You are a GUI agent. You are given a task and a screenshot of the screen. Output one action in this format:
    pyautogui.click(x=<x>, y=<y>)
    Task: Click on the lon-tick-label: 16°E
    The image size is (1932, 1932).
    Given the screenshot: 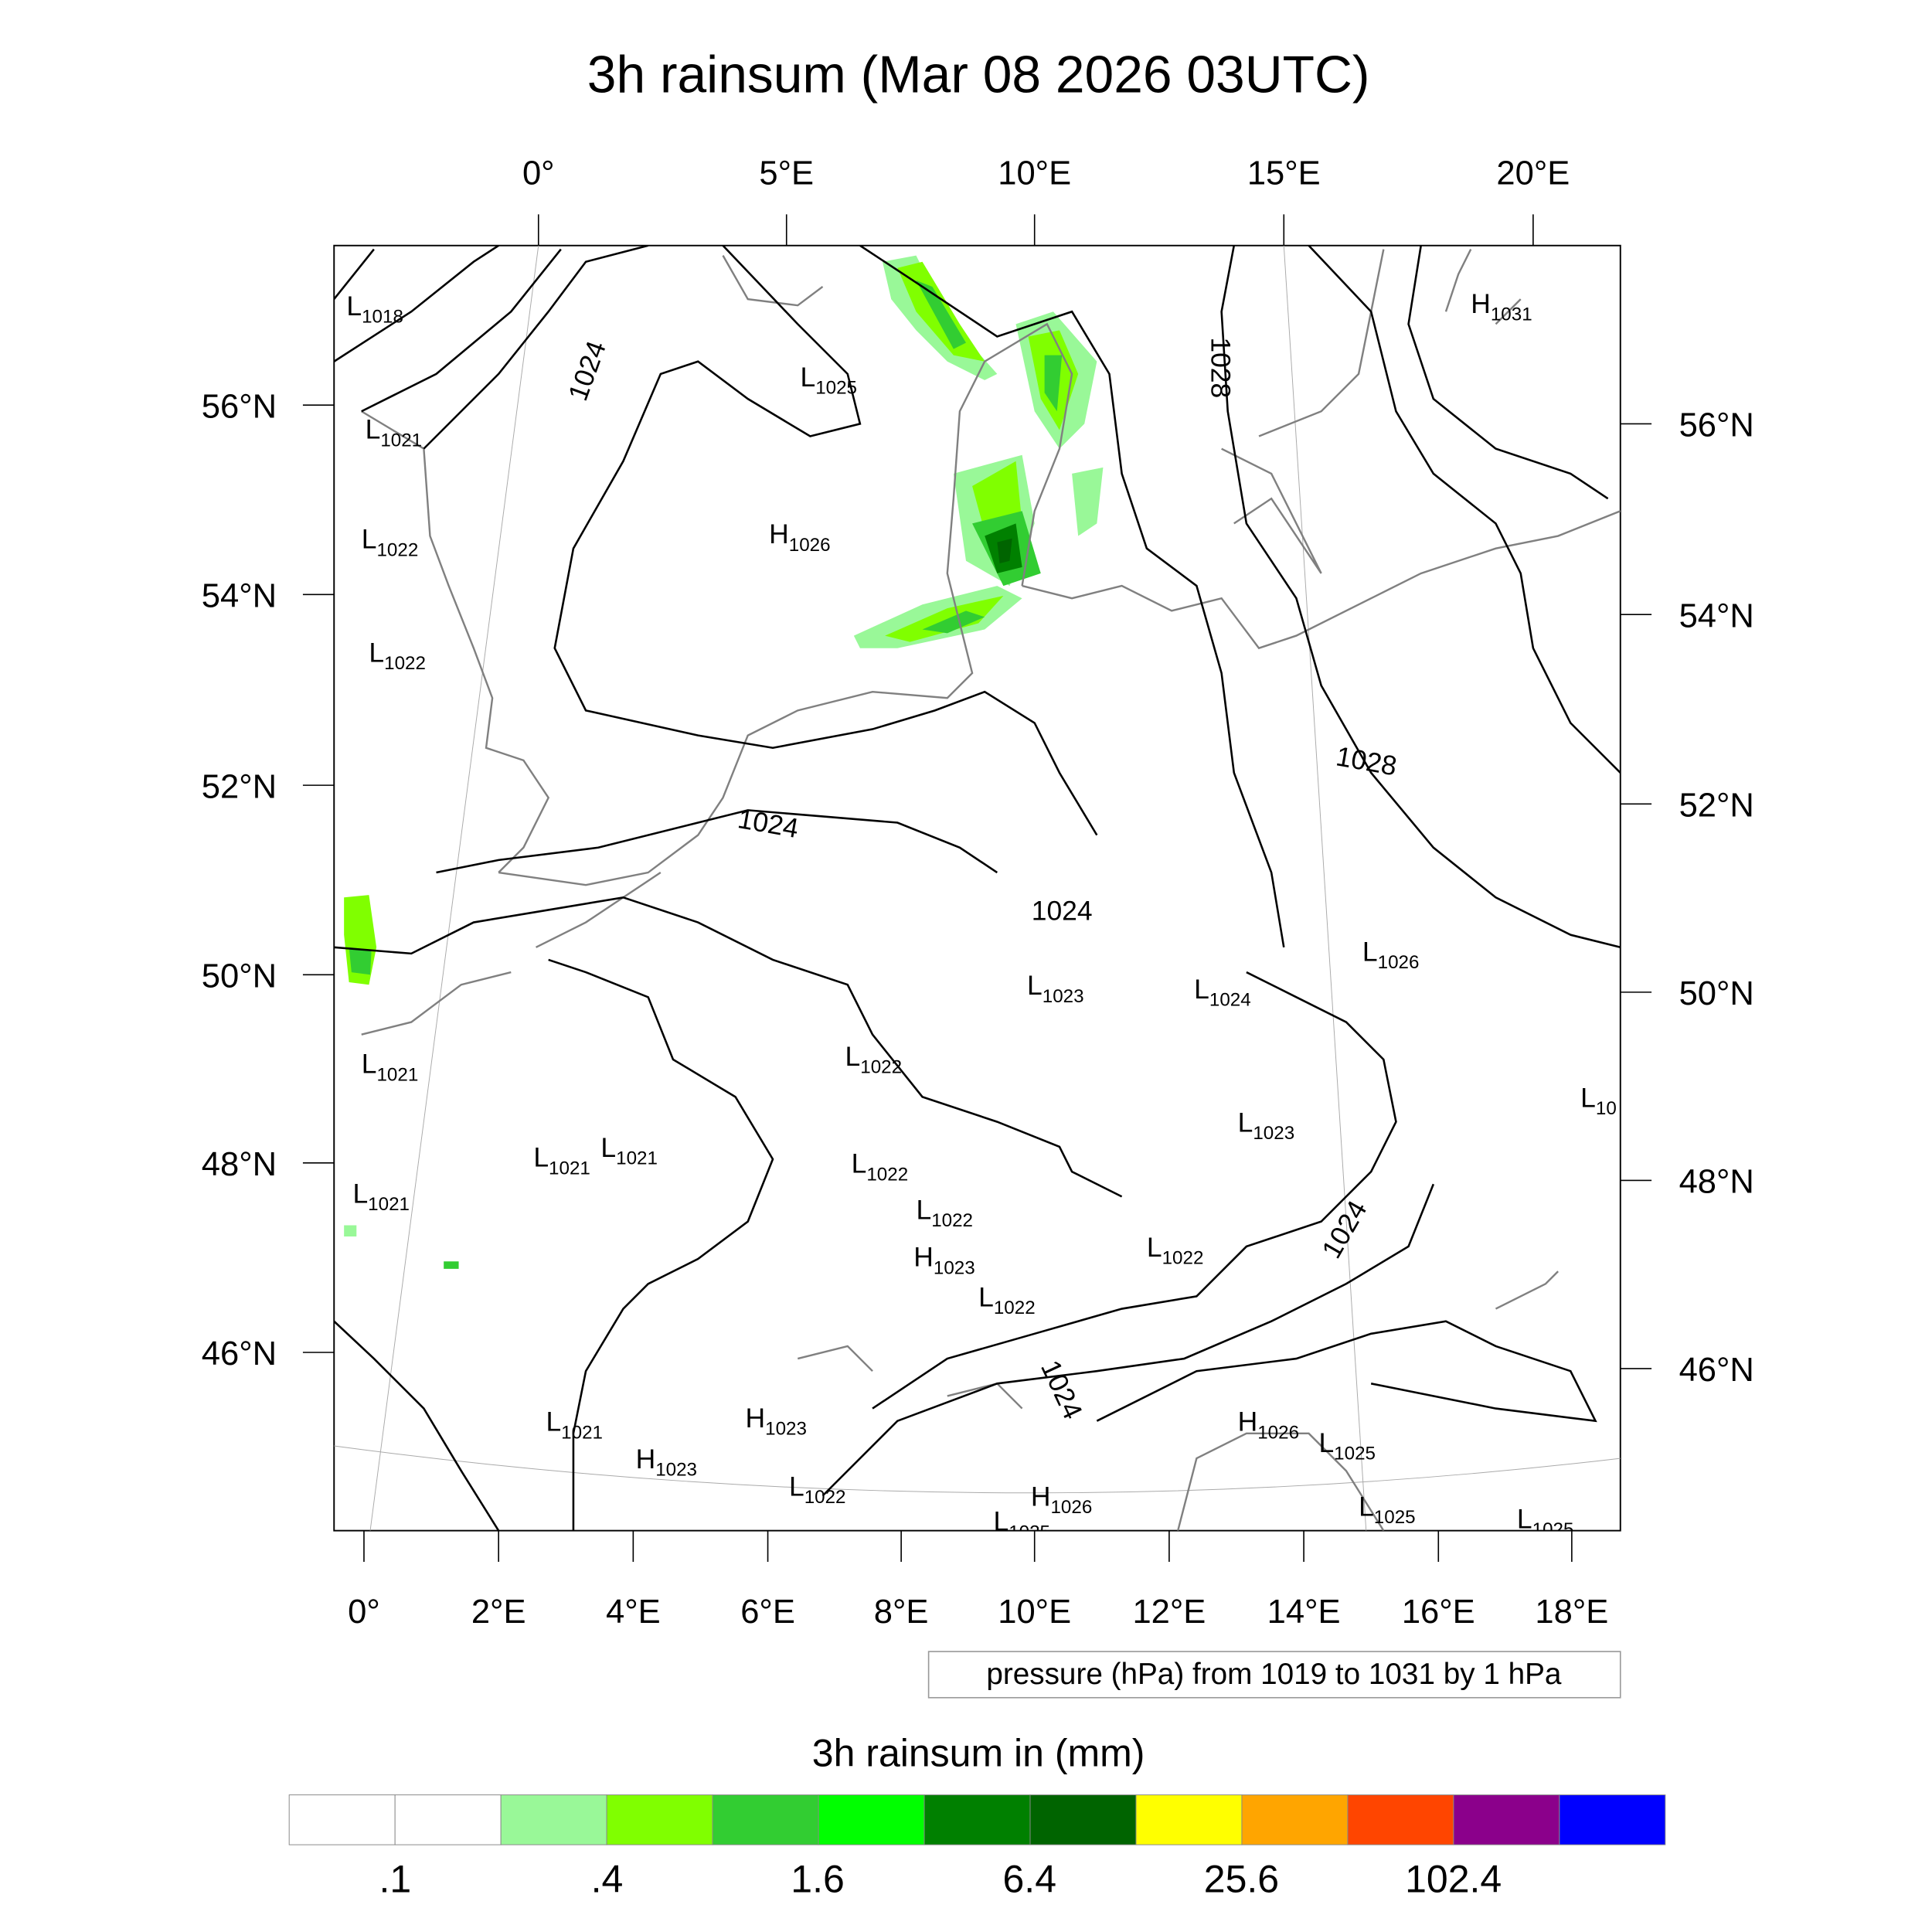 What is the action you would take?
    pyautogui.click(x=1439, y=1613)
    